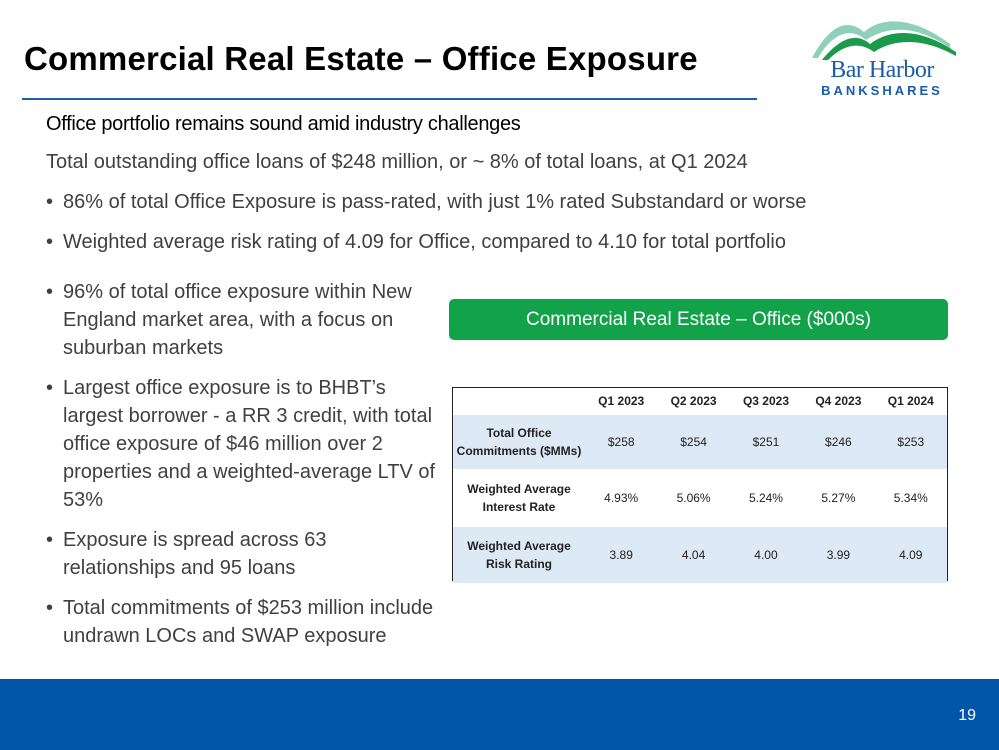 This screenshot has width=999, height=750. What do you see at coordinates (693, 442) in the screenshot?
I see `table-cell: $254` at bounding box center [693, 442].